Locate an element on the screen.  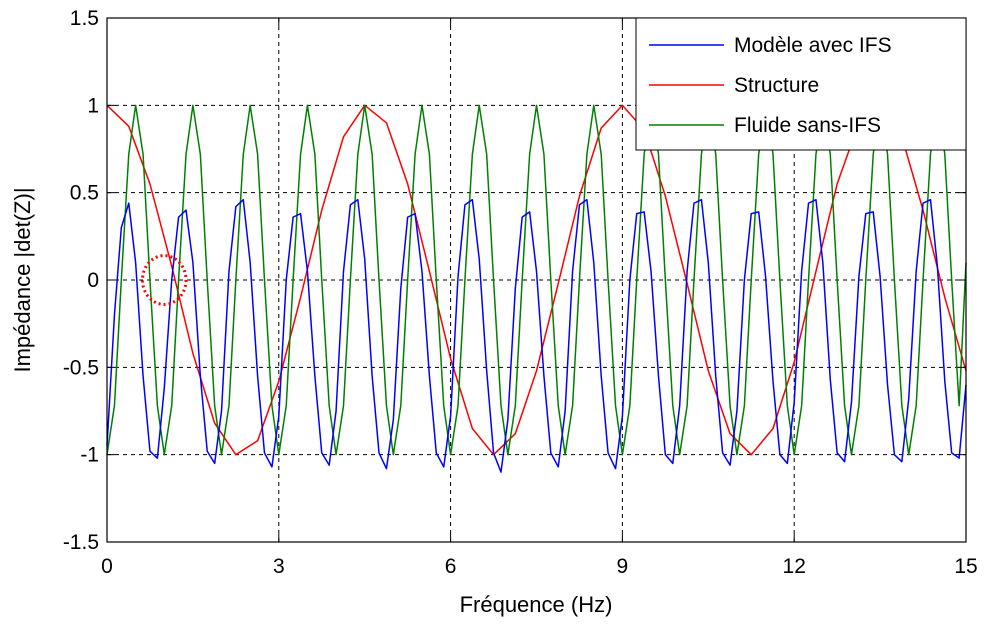
y-tick-label: -1.5 is located at coordinates (81, 542).